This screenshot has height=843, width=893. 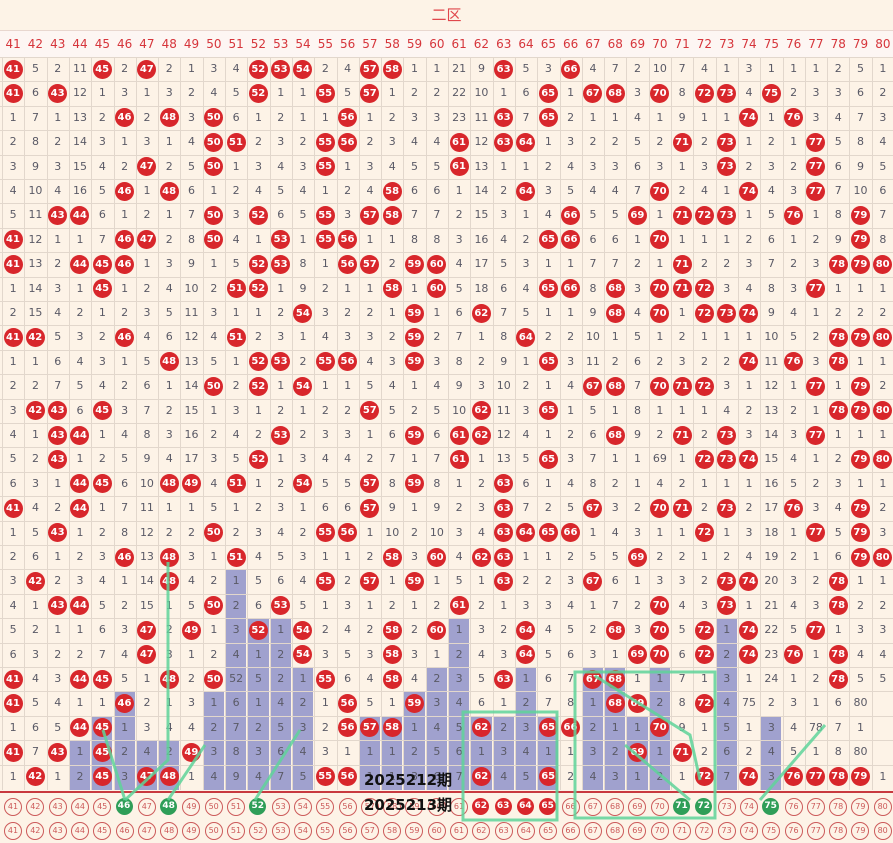 I want to click on predicted-number-ball: 71, so click(x=681, y=806).